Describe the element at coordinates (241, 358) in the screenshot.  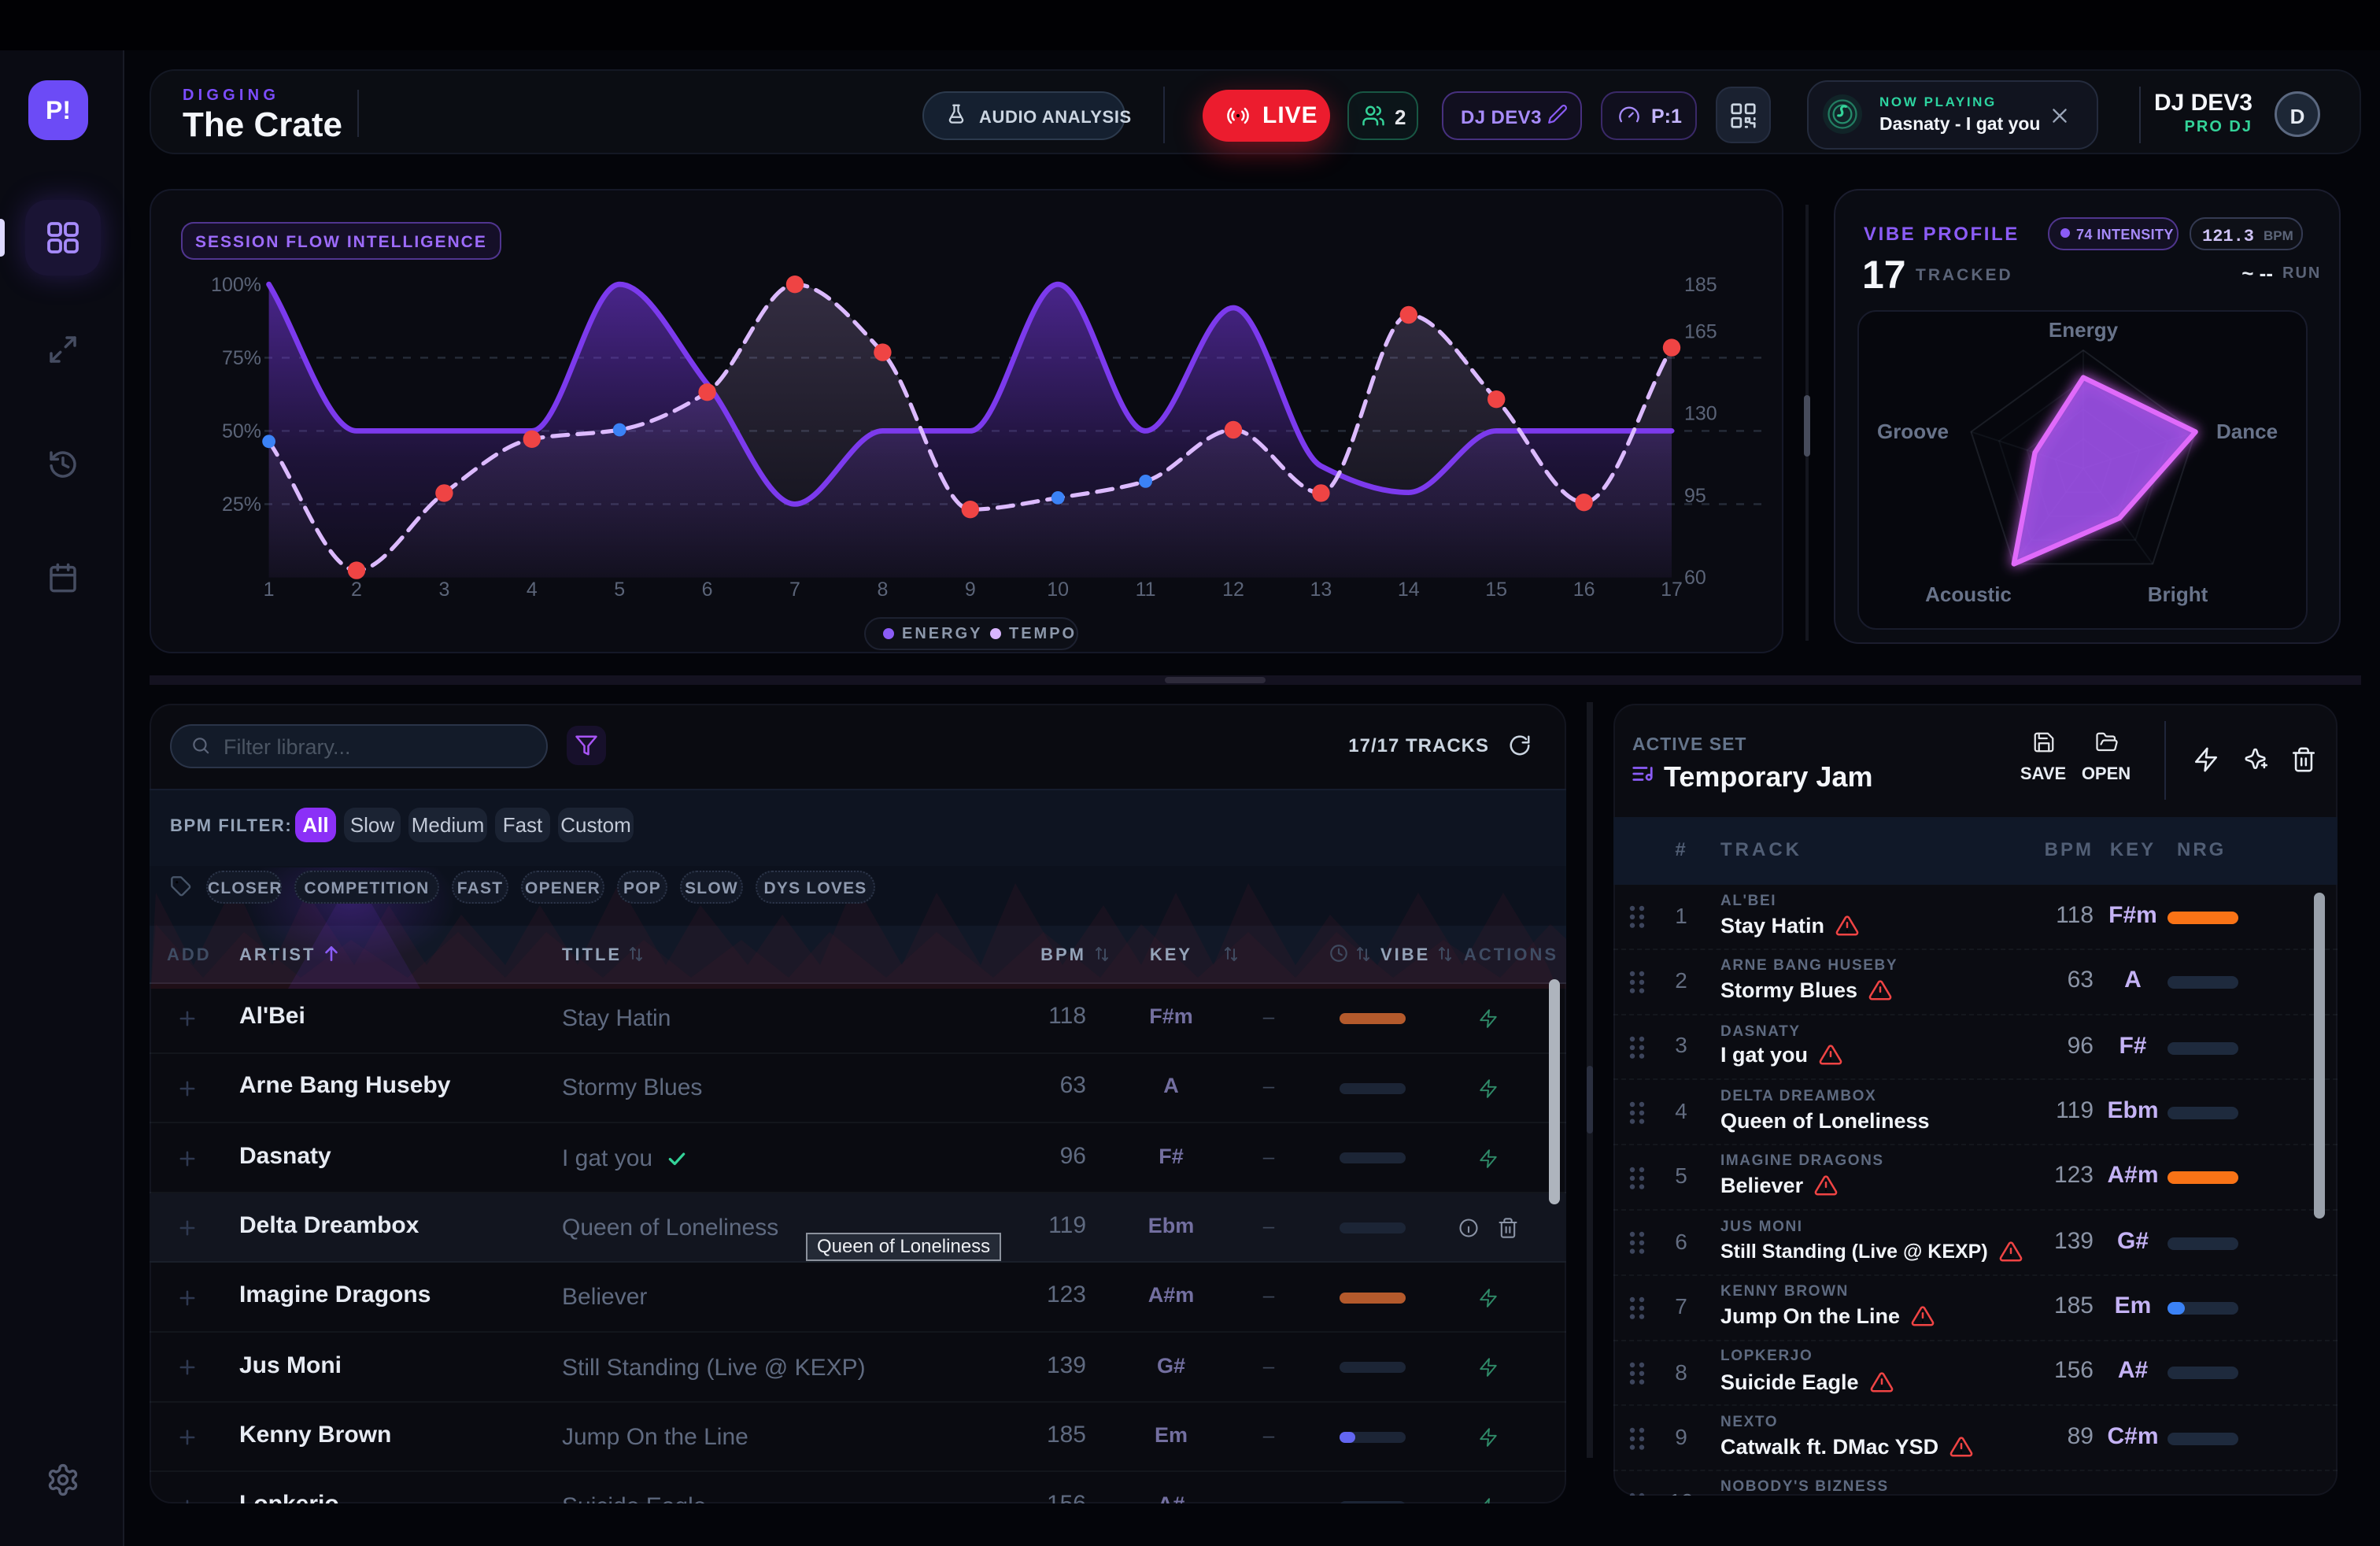
I see `svg-text: 75%` at that location.